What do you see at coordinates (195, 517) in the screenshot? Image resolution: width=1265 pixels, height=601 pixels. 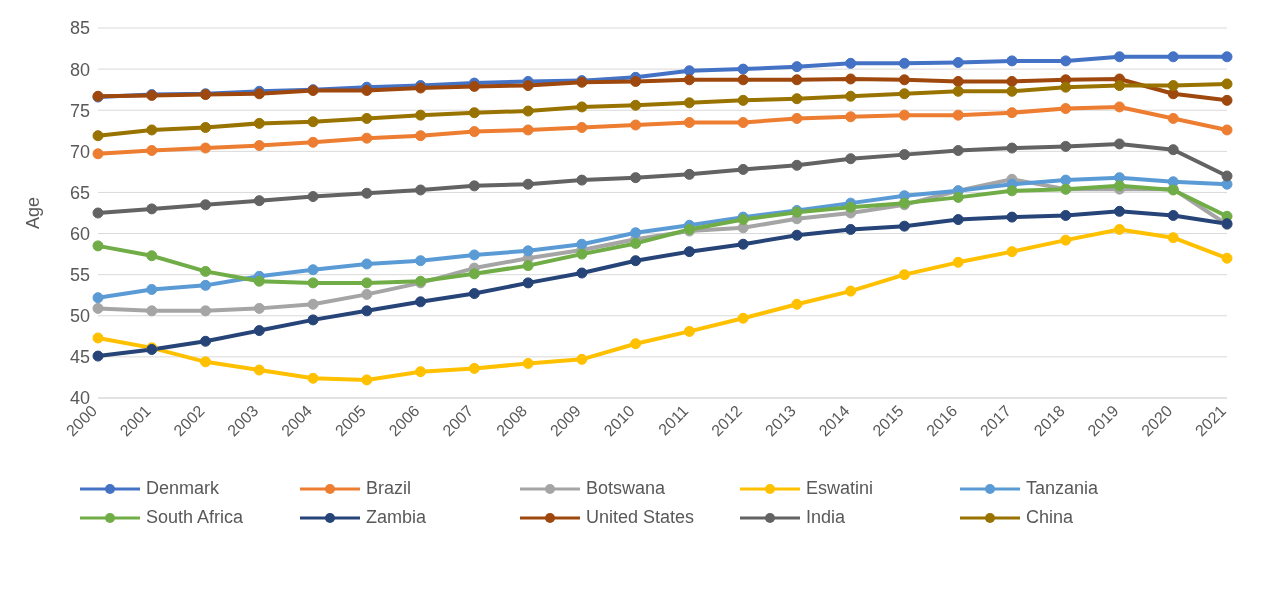 I see `legend-label: South Africa` at bounding box center [195, 517].